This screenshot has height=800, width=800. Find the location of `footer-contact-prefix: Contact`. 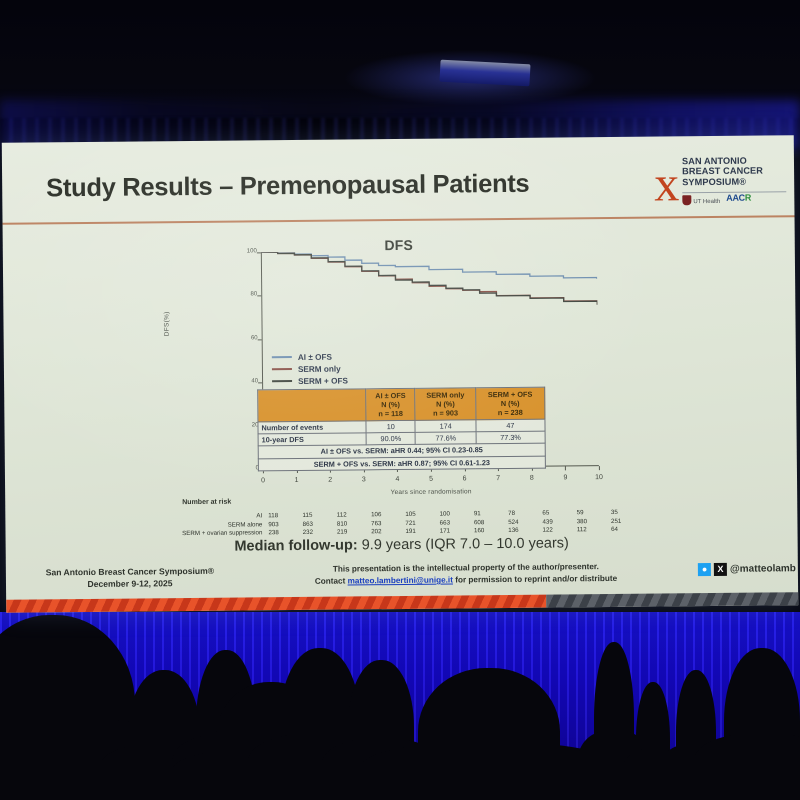

footer-contact-prefix: Contact is located at coordinates (331, 581).